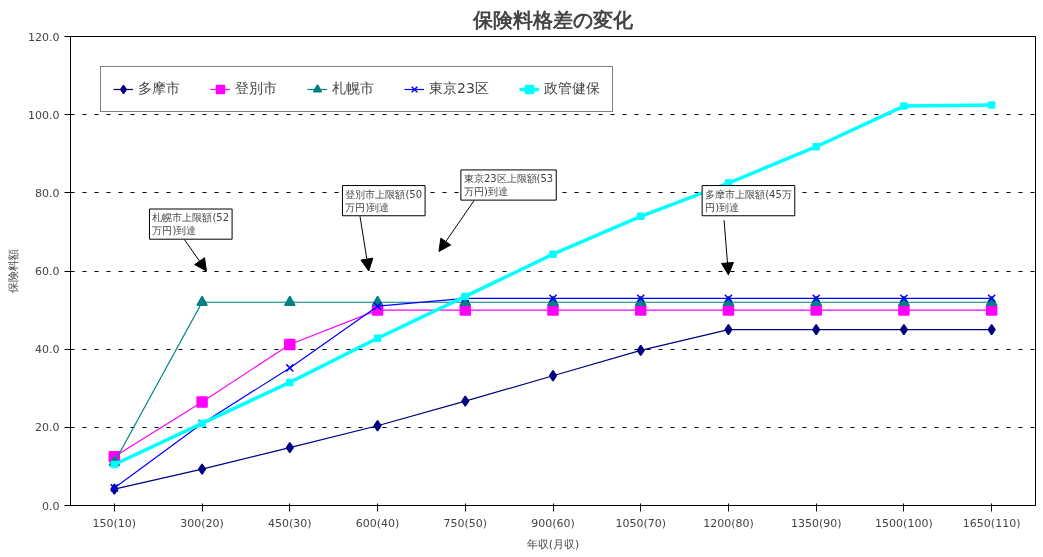  Describe the element at coordinates (256, 89) in the screenshot. I see `legend-label: 登別市` at that location.